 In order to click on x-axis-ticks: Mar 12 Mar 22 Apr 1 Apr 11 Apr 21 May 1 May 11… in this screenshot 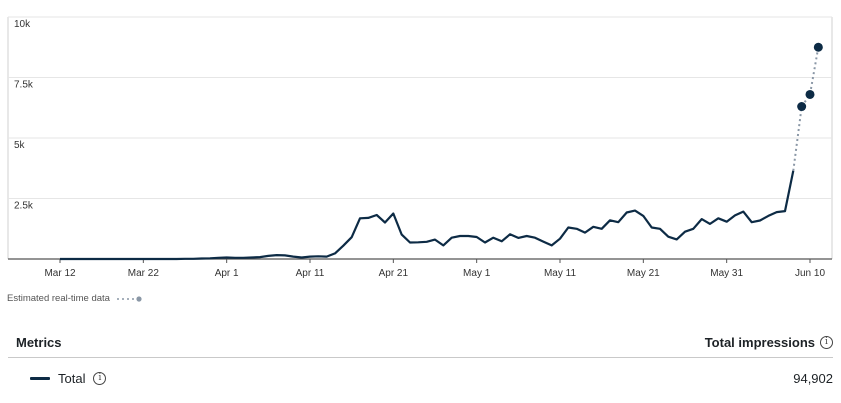, I will do `click(434, 269)`.